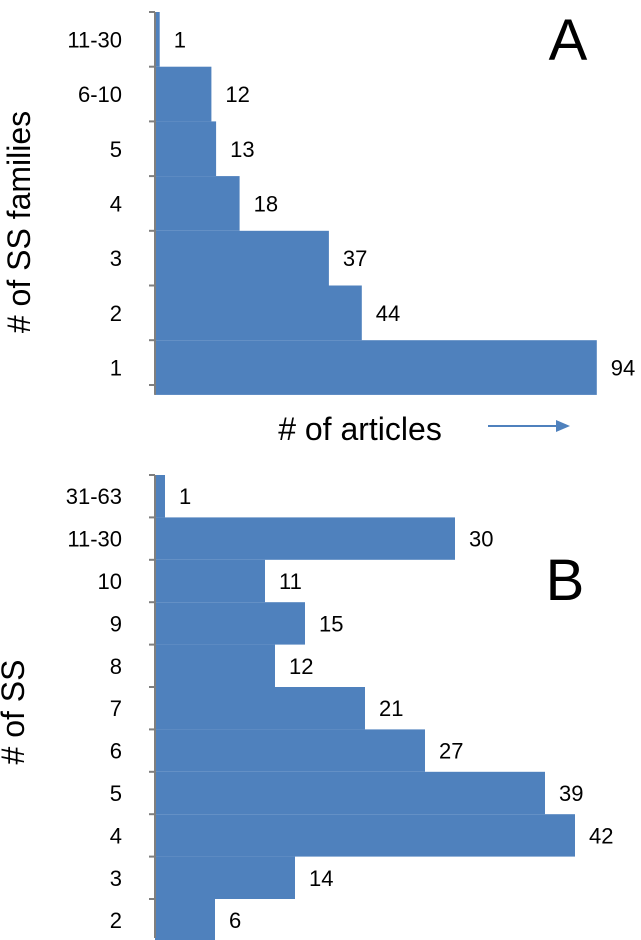 The image size is (641, 940). I want to click on tick-label: 1, so click(116, 368).